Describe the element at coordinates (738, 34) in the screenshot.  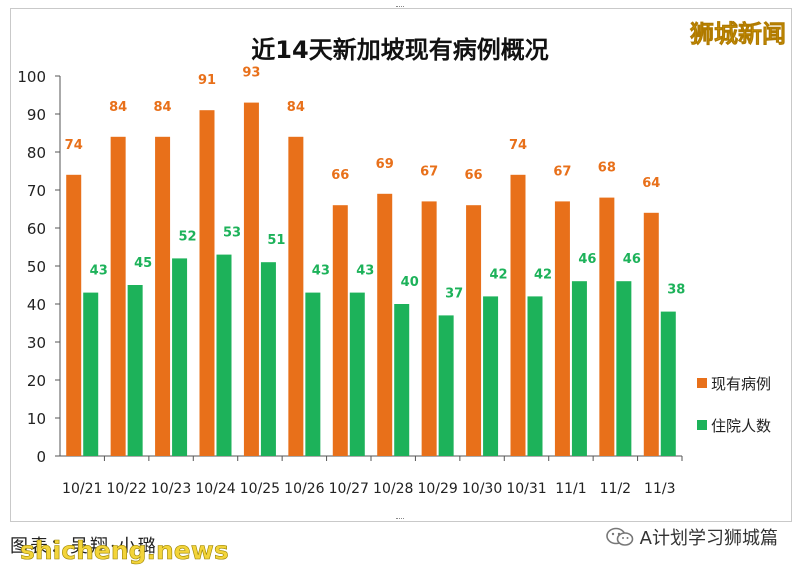
I see `brand-logo-text: 狮城新闻` at that location.